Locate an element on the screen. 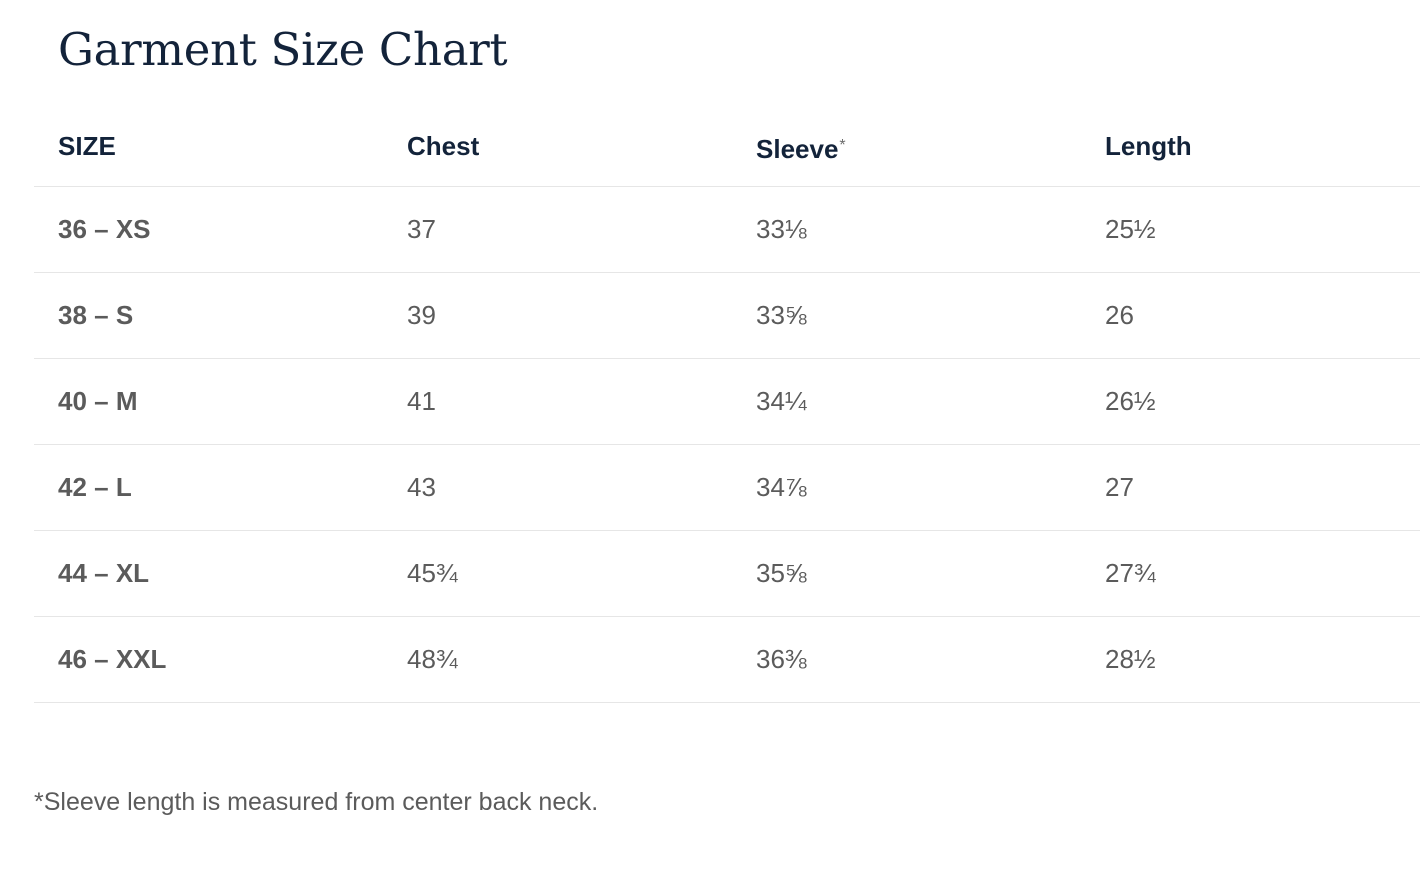 The height and width of the screenshot is (874, 1420). length-cell: 26½ is located at coordinates (1130, 401).